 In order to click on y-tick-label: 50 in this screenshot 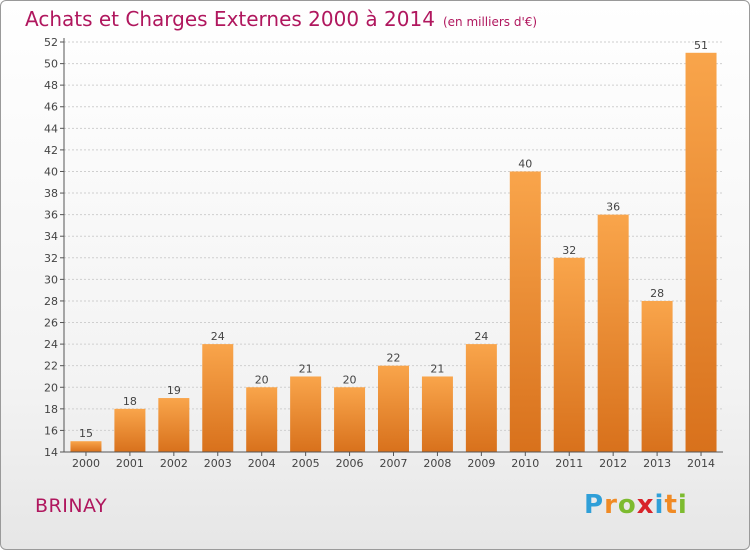, I will do `click(51, 64)`.